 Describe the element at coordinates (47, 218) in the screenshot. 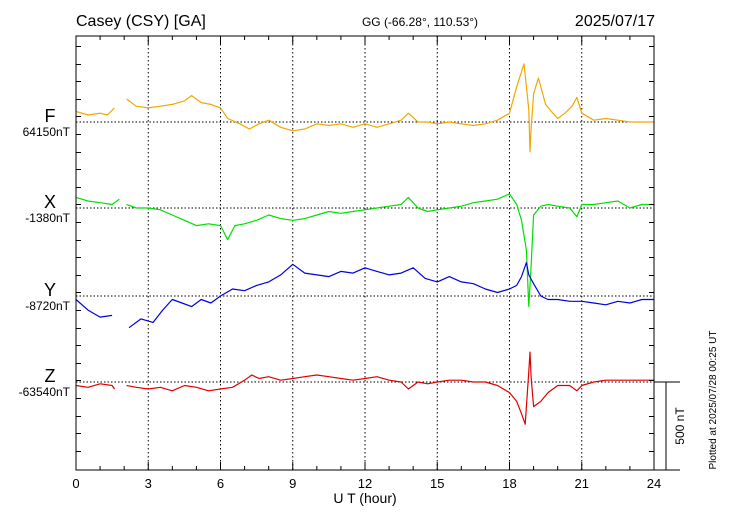

I see `baseline-label-x: -1380nT` at that location.